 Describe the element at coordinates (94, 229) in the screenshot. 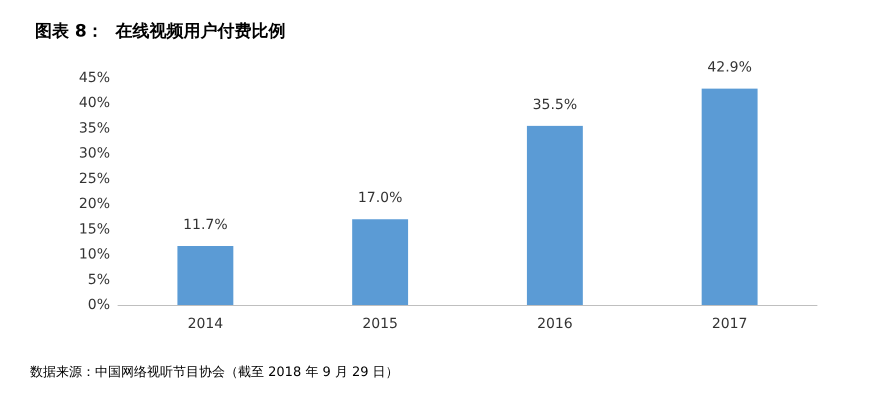

I see `y-tick-label: 15%` at that location.